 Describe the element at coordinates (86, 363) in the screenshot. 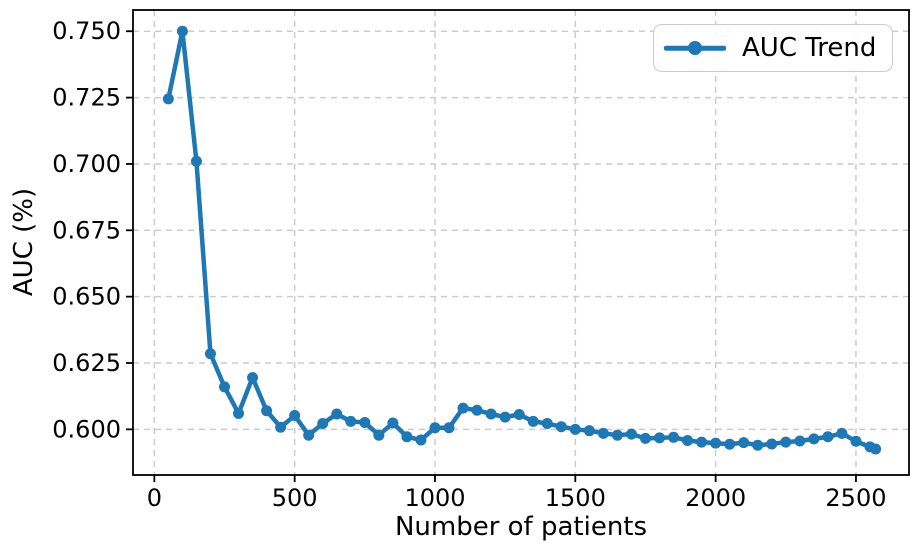

I see `y-tick-label: 0.625` at that location.